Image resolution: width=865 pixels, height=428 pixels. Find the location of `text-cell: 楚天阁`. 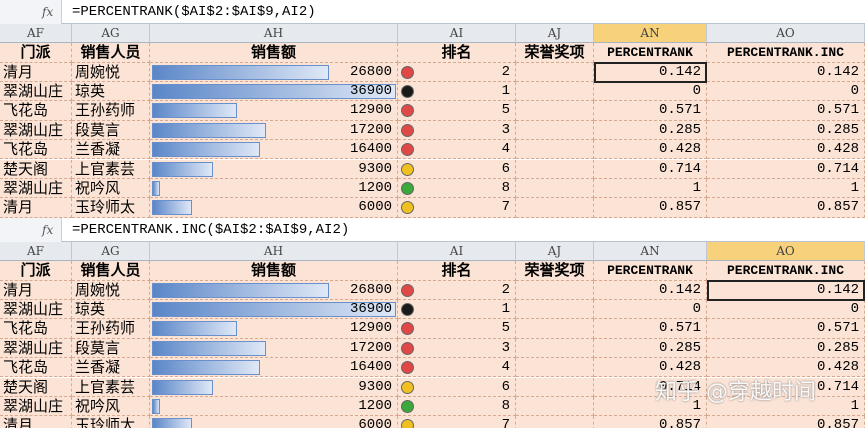

text-cell: 楚天阁 is located at coordinates (26, 168).